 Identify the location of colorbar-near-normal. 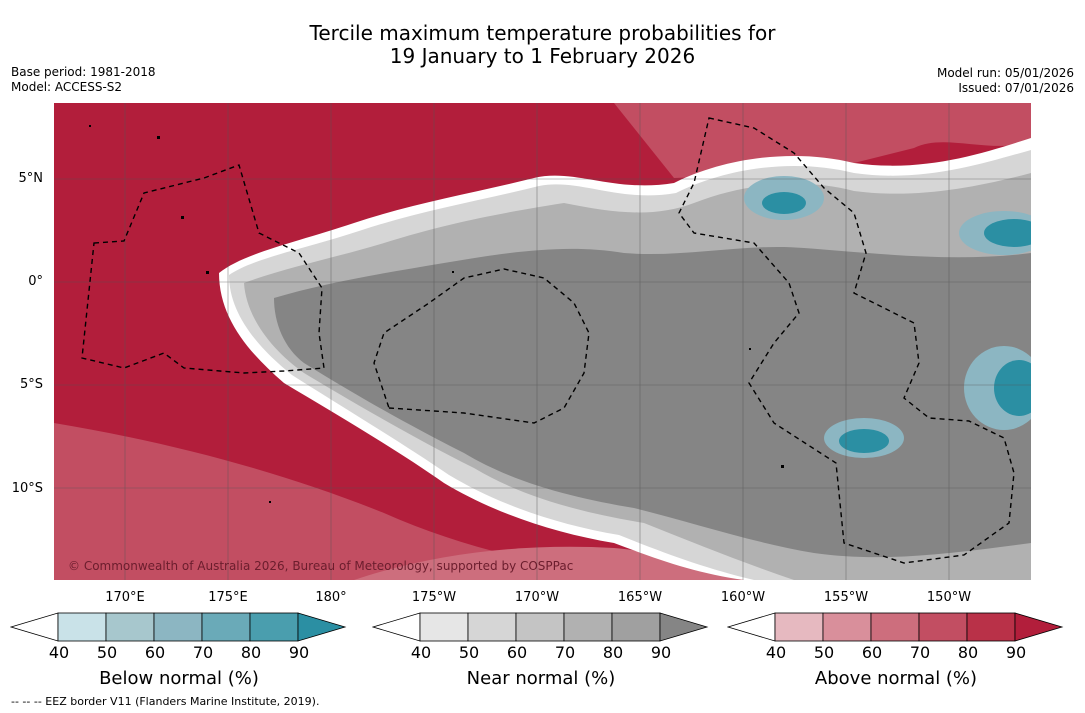
(540, 627).